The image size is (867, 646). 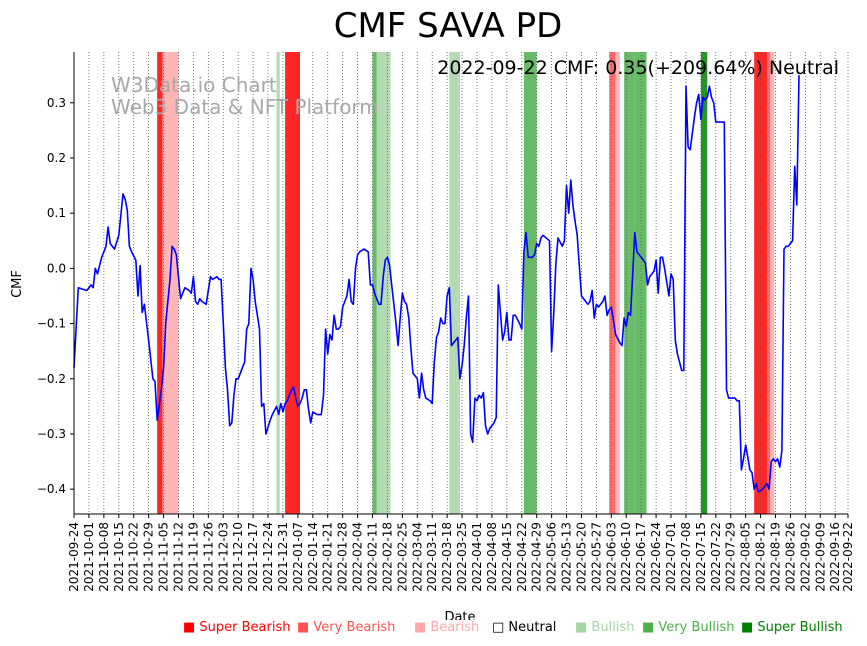 I want to click on x-tick-label: 2022-06-03, so click(x=611, y=557).